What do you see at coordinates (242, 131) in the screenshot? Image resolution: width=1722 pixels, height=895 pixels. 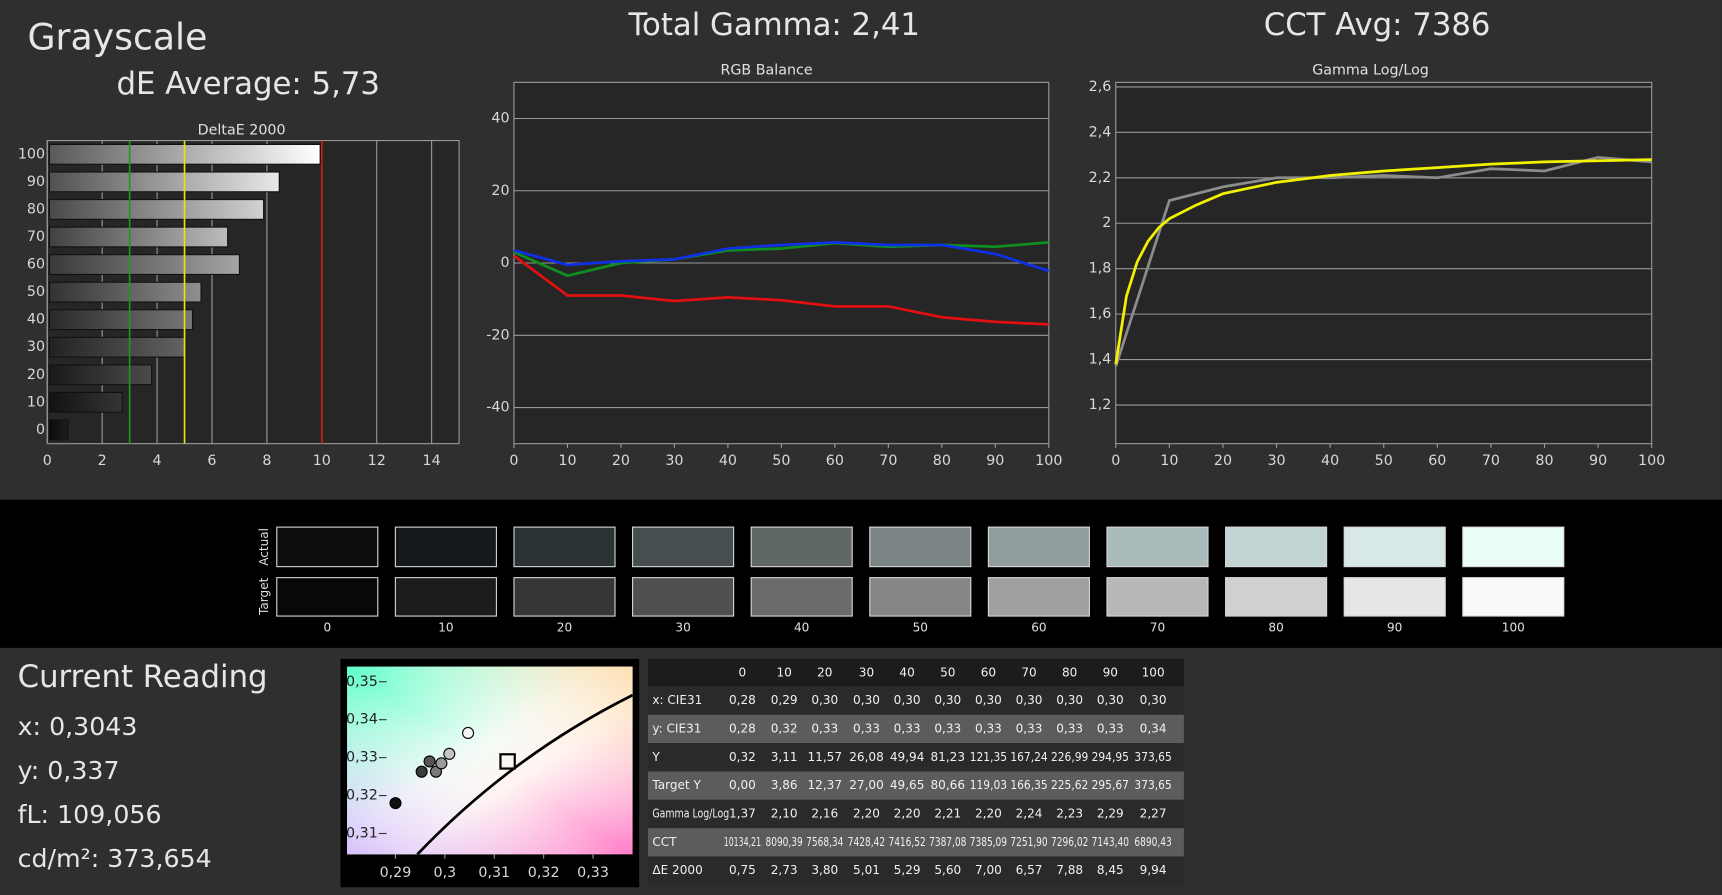 I see `chart-title: DeltaE 2000` at bounding box center [242, 131].